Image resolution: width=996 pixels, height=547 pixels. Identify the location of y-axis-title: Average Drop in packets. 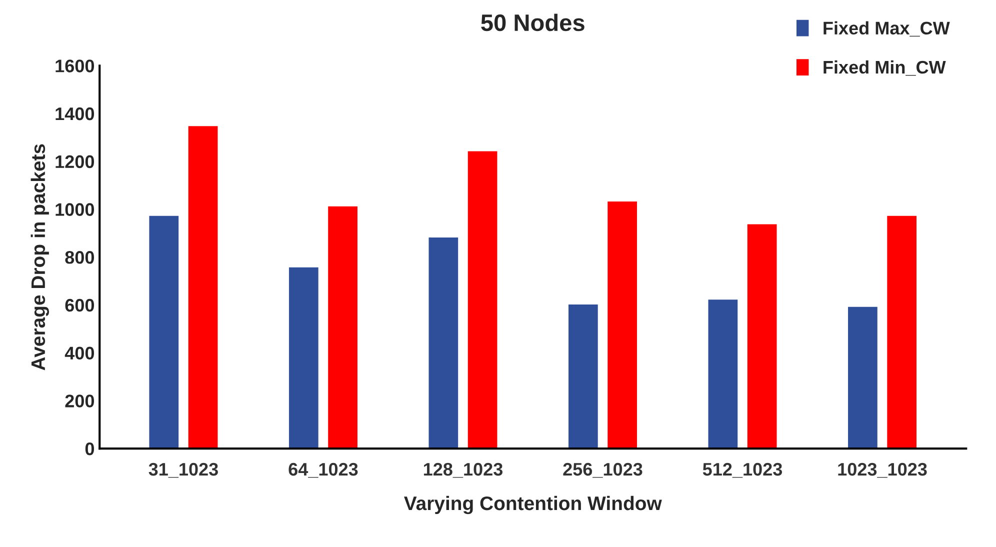
(40, 257).